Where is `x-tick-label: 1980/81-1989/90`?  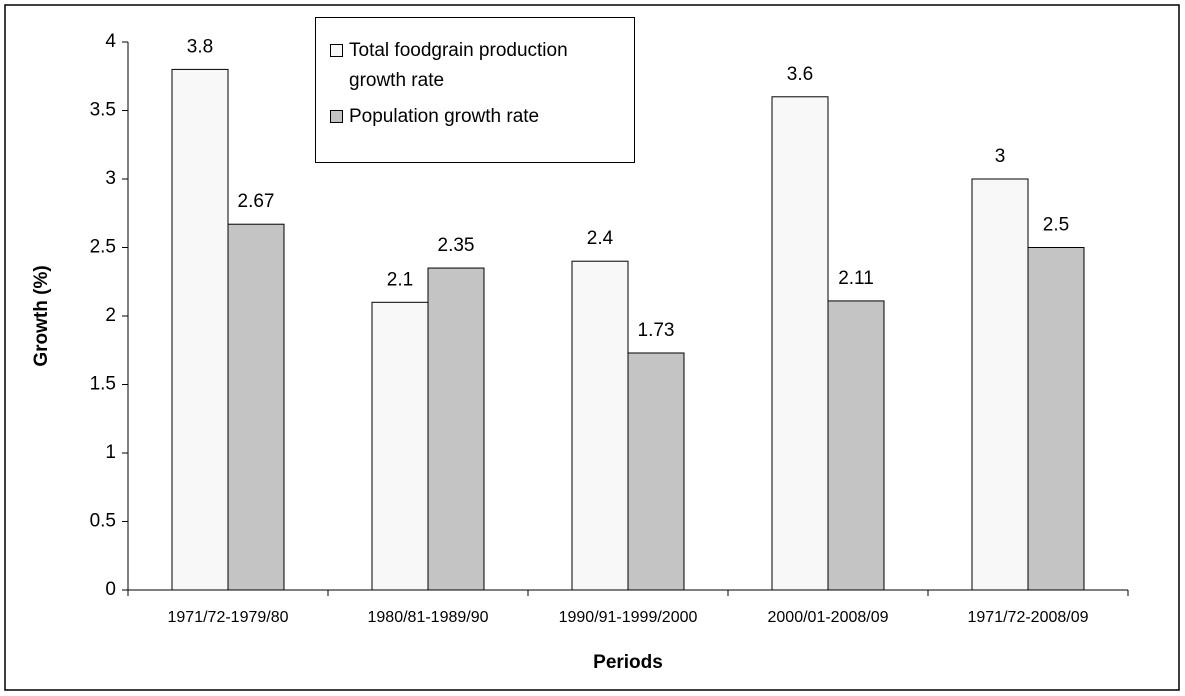 x-tick-label: 1980/81-1989/90 is located at coordinates (428, 617).